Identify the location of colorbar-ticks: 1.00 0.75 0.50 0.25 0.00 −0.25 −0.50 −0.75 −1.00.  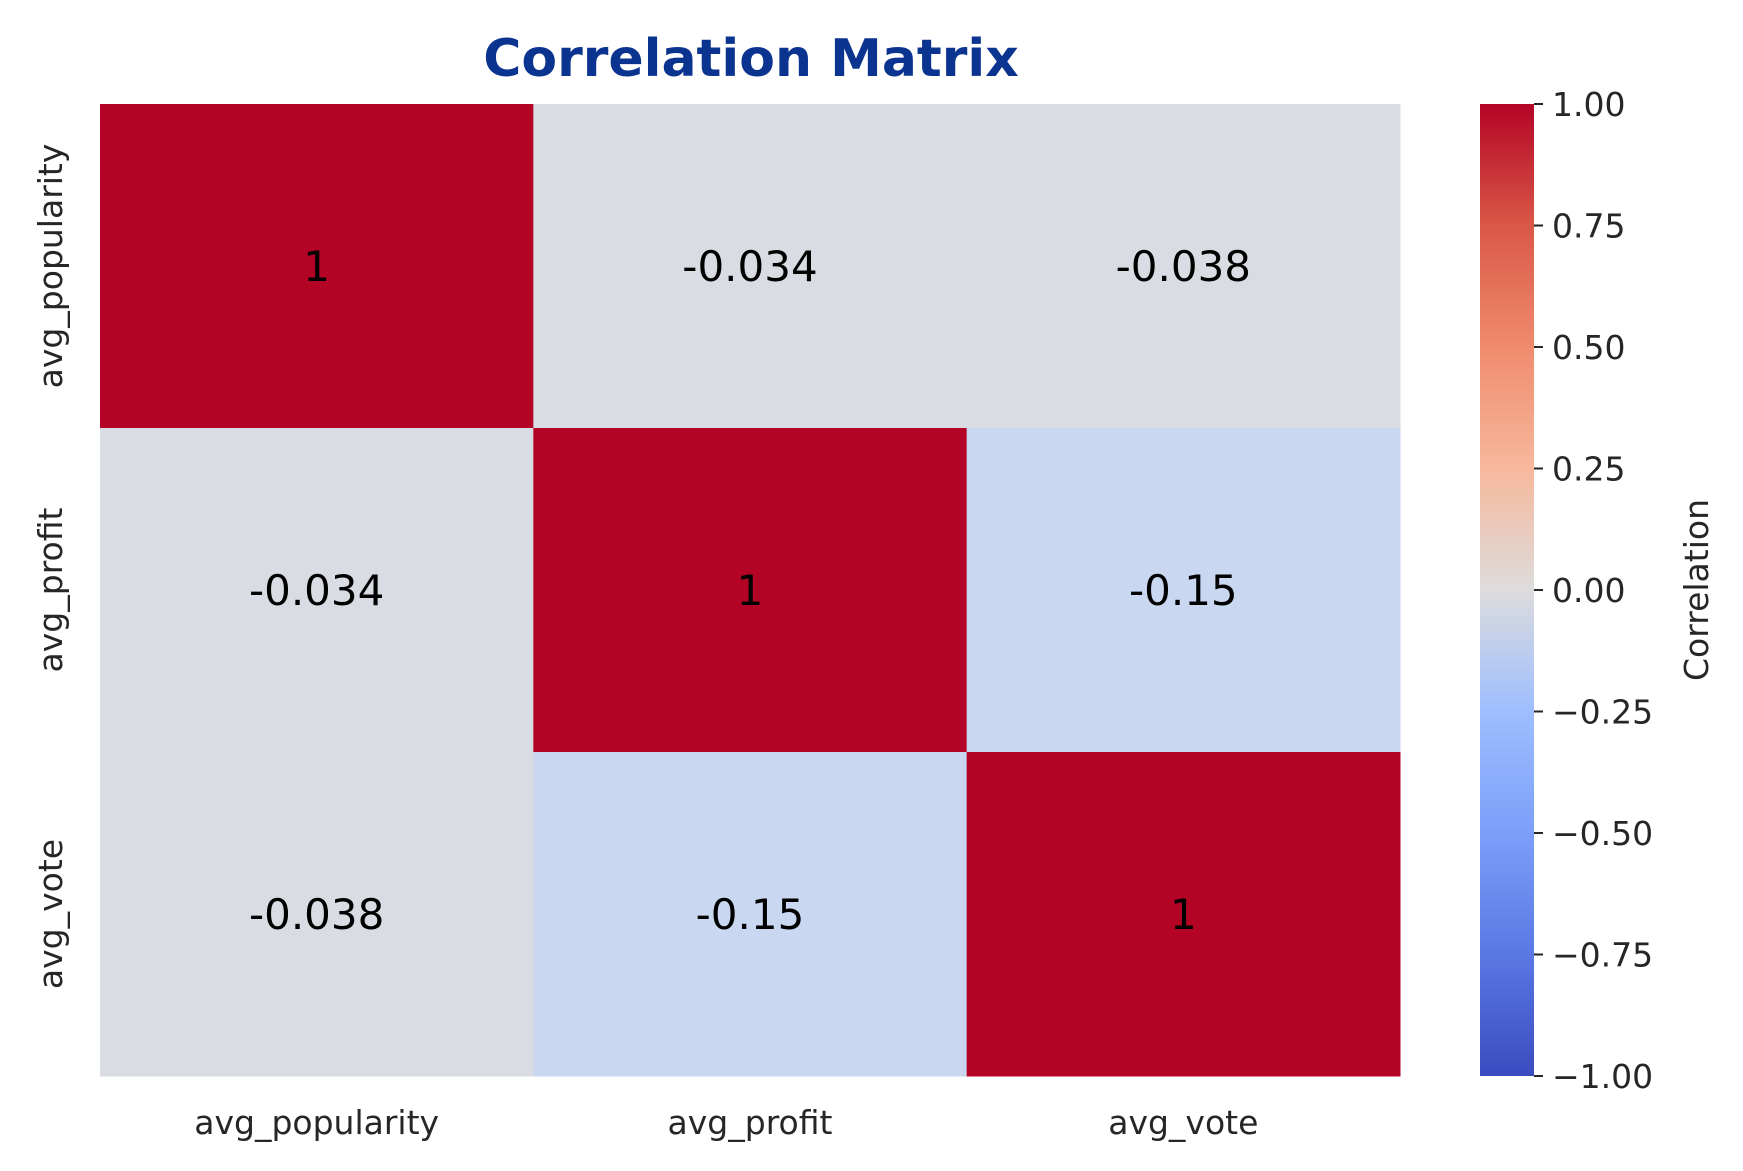
(1593, 590).